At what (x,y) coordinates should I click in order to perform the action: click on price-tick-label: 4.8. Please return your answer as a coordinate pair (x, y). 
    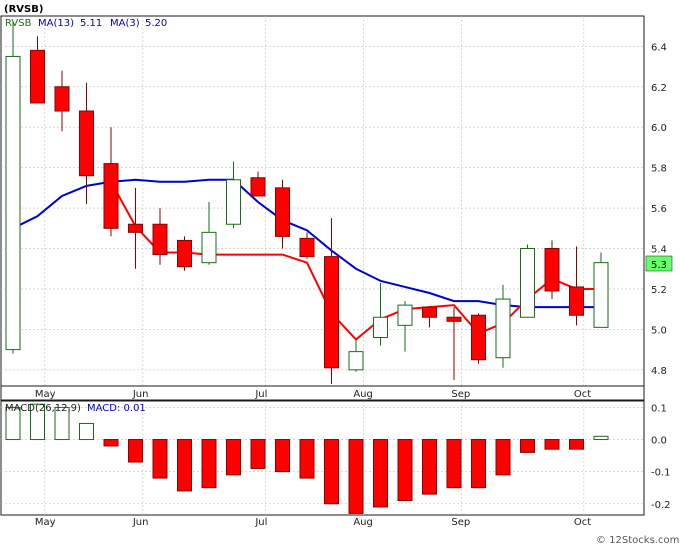
    Looking at the image, I should click on (659, 371).